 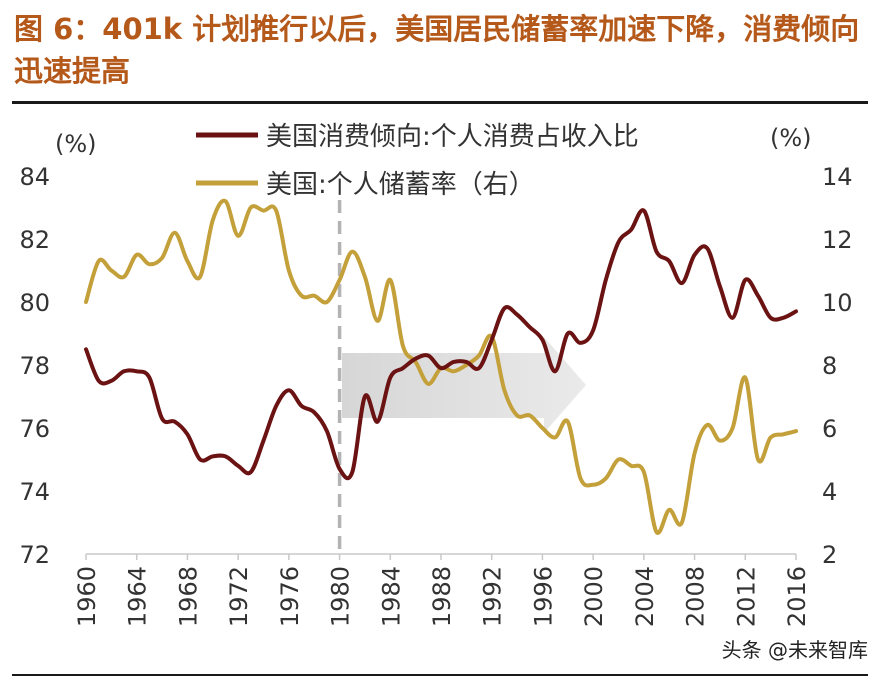 What do you see at coordinates (493, 596) in the screenshot?
I see `x-tick-label: 1992` at bounding box center [493, 596].